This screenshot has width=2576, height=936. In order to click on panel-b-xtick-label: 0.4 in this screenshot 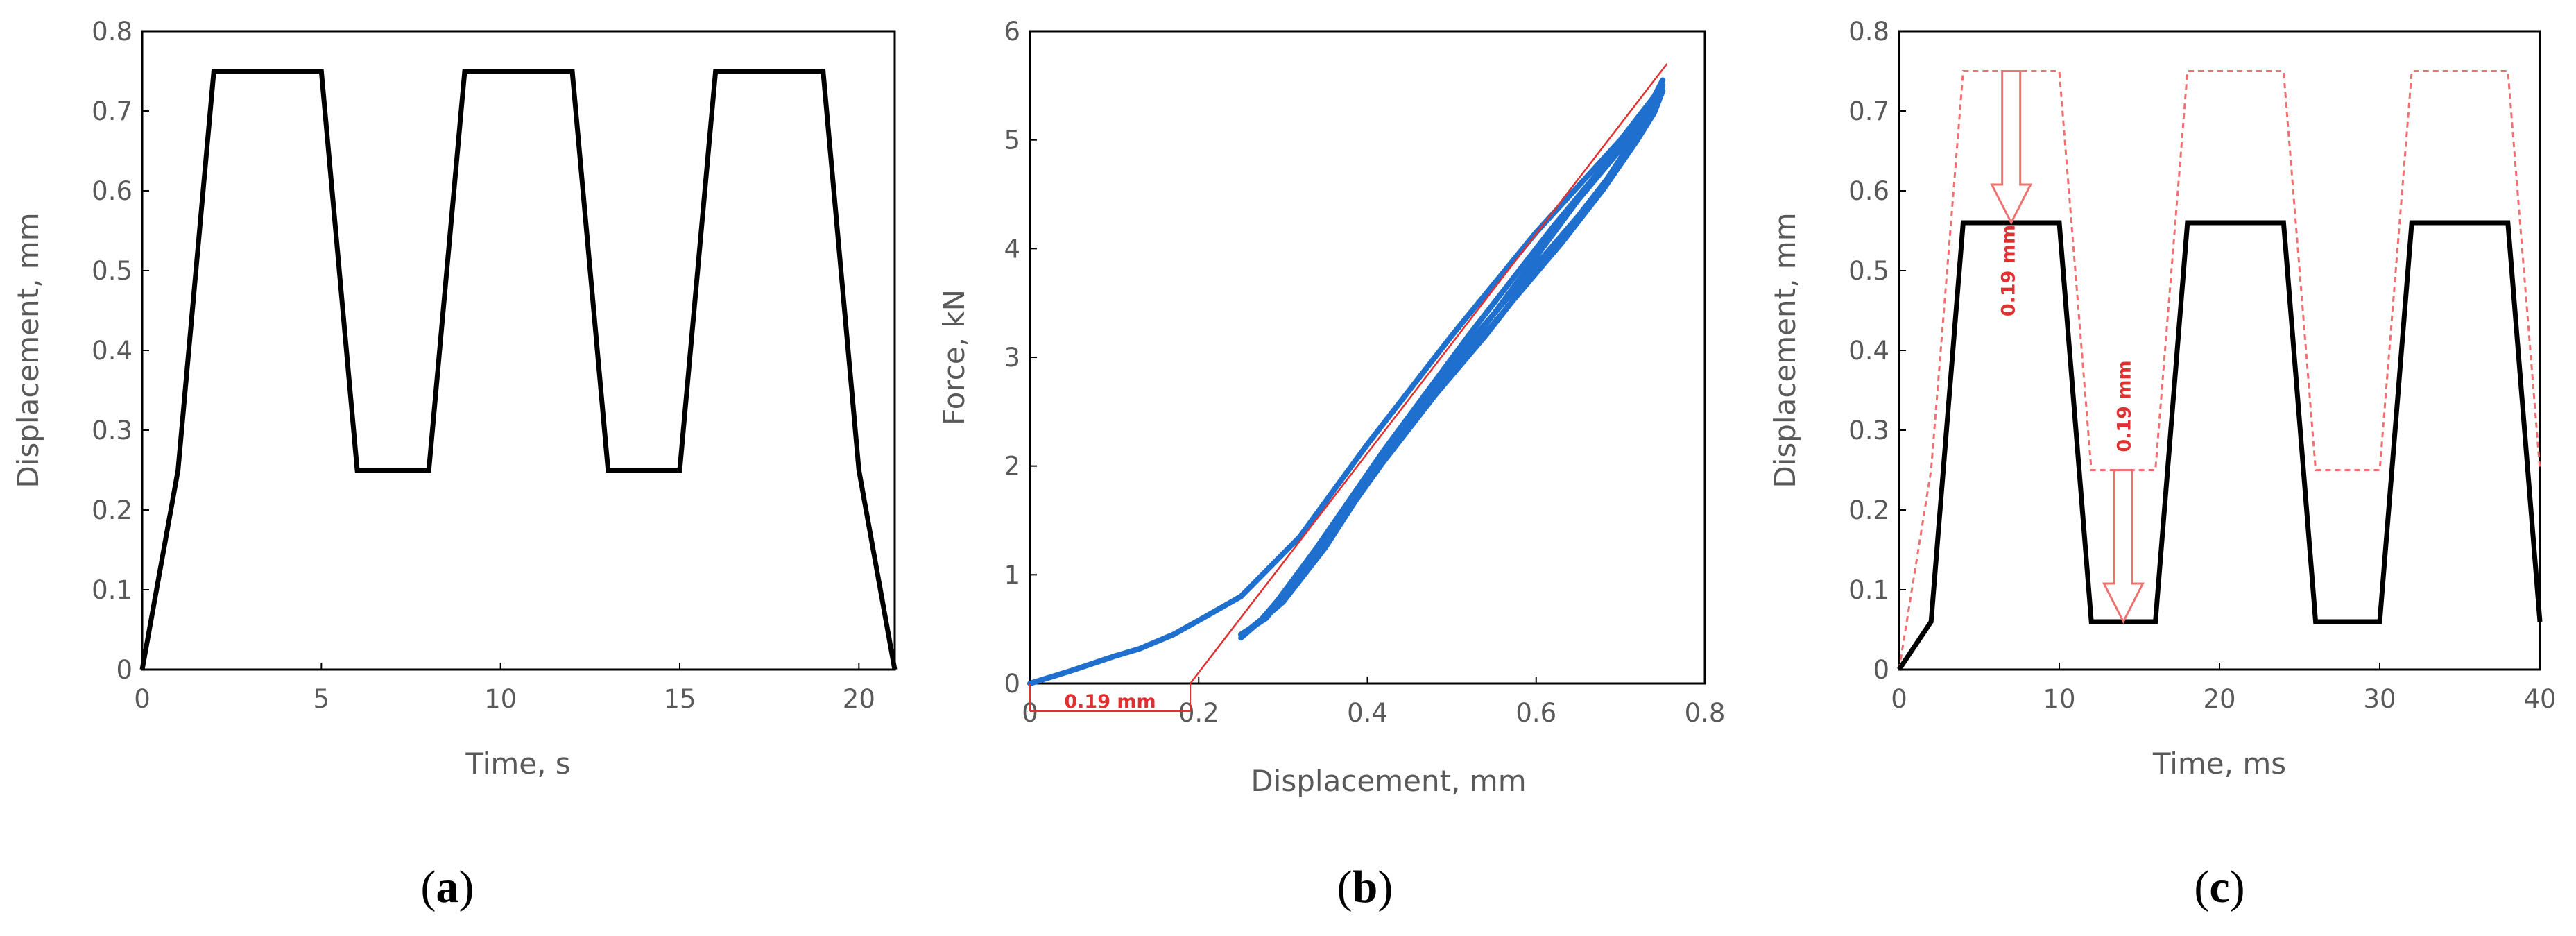, I will do `click(1367, 713)`.